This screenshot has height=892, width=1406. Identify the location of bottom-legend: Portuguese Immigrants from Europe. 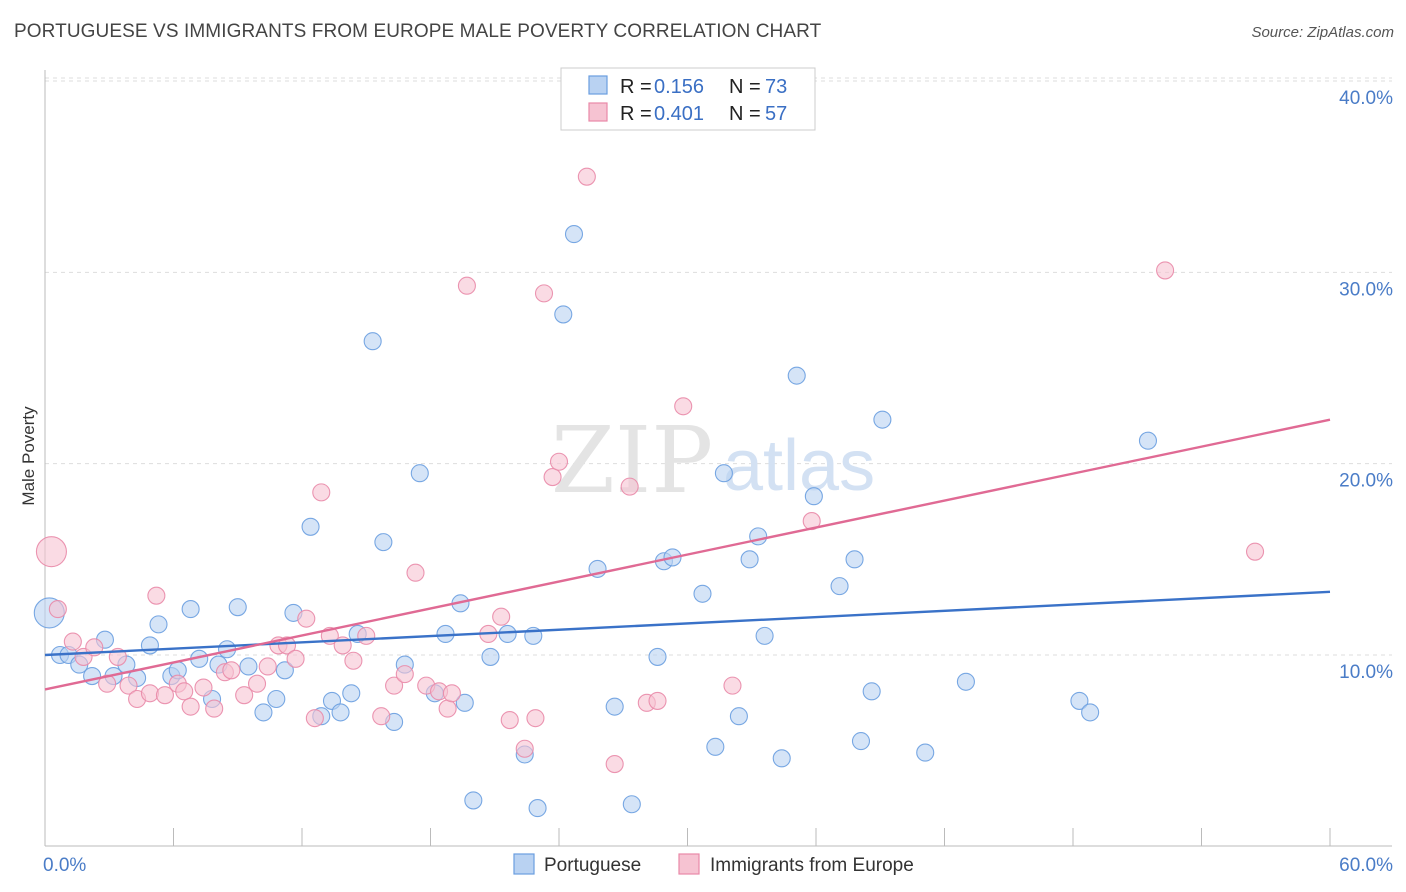
(713, 864).